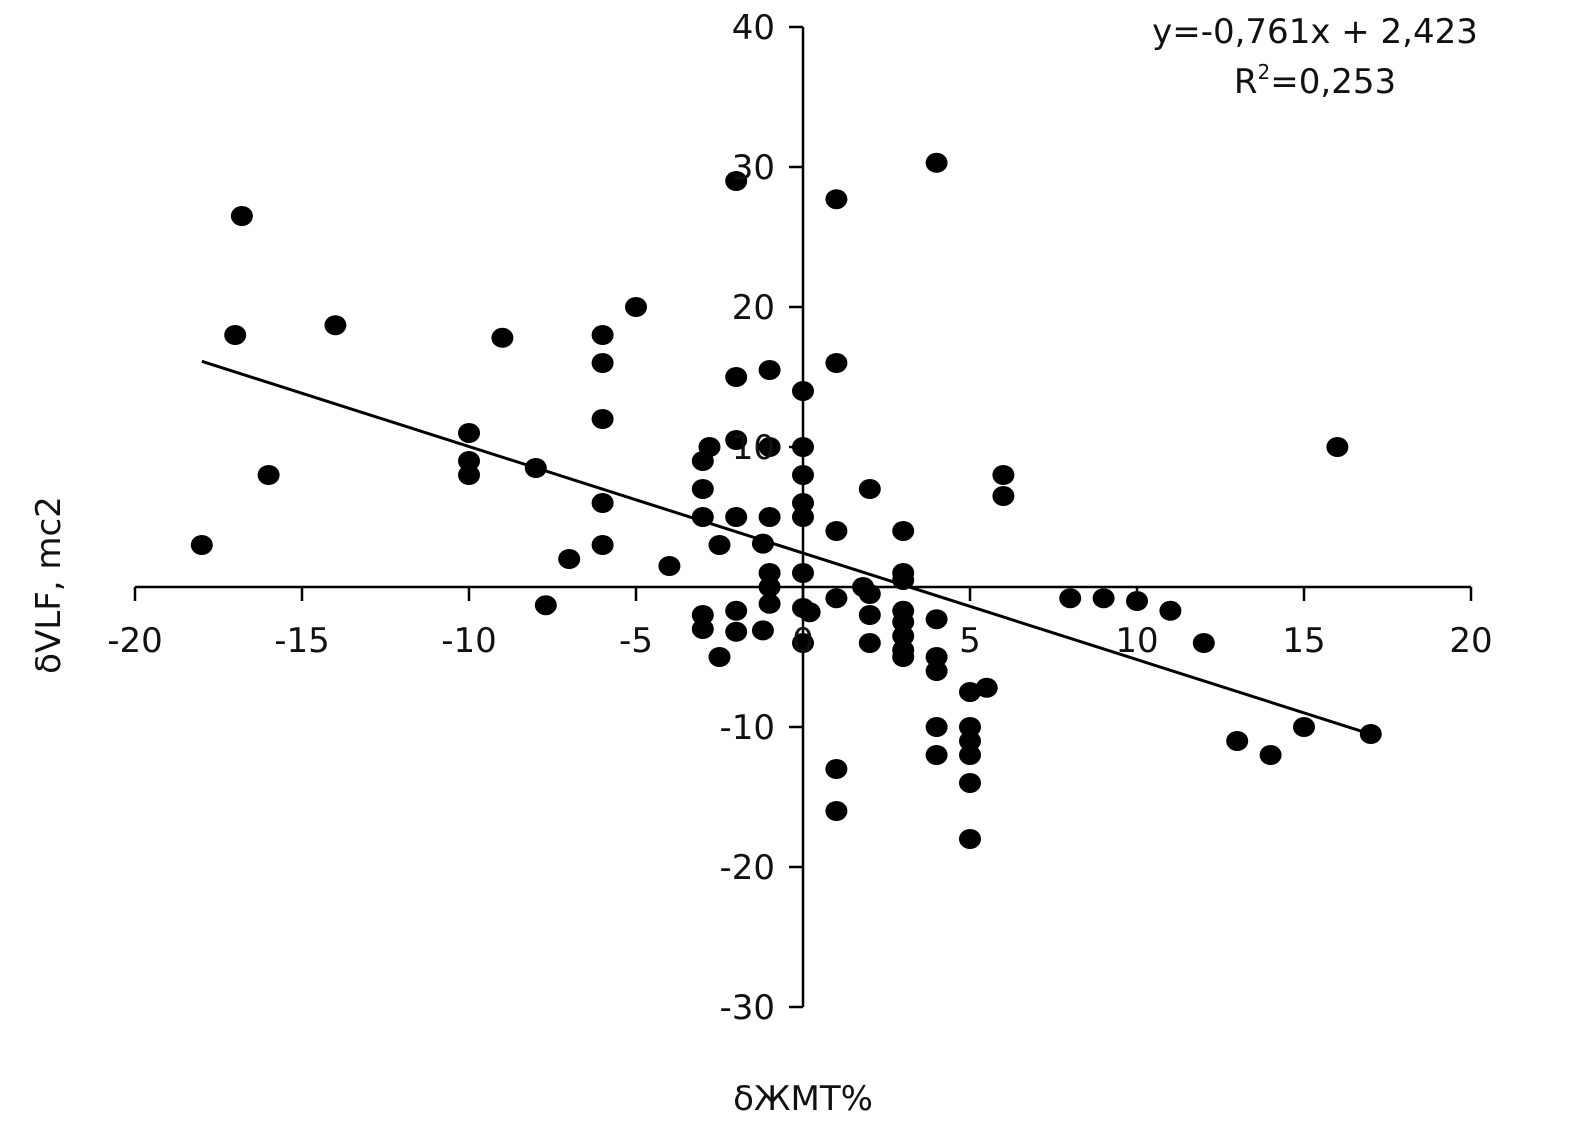  I want to click on y-tick-label: 30, so click(753, 168).